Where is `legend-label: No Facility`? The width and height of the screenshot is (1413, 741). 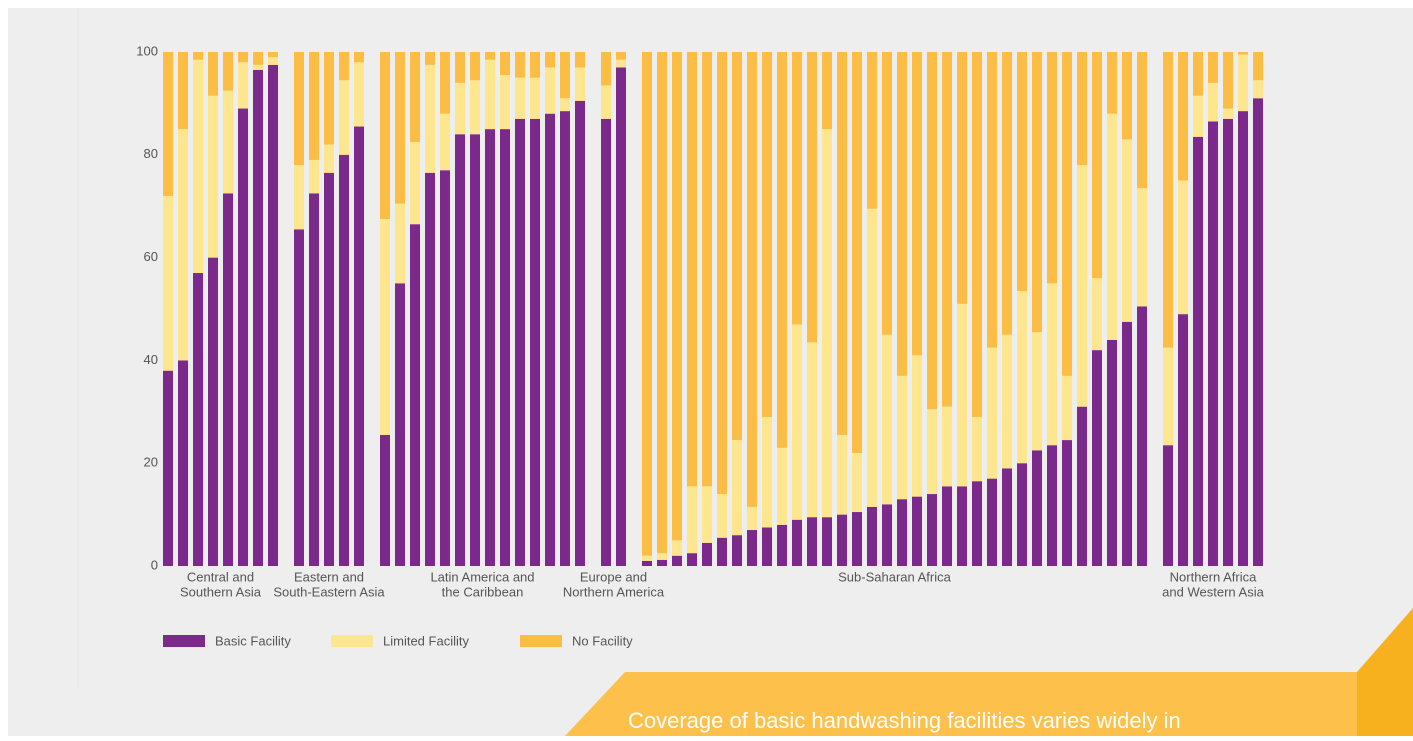 legend-label: No Facility is located at coordinates (602, 640).